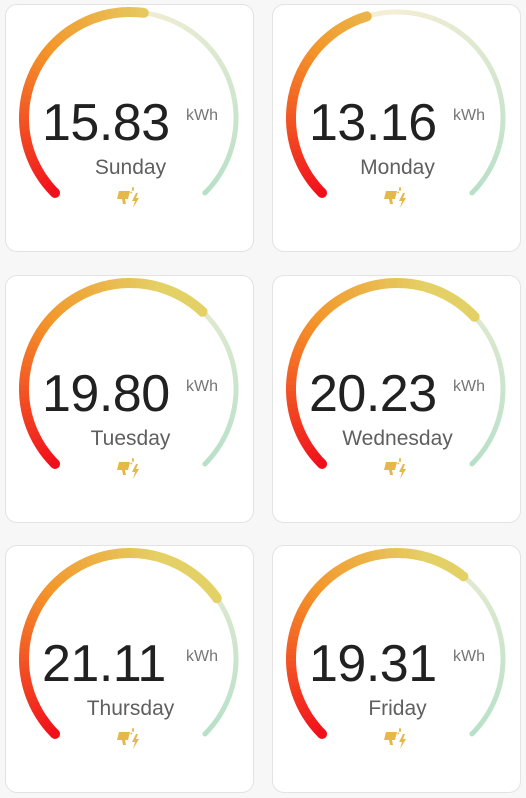  I want to click on day-label: Wednesday, so click(397, 438).